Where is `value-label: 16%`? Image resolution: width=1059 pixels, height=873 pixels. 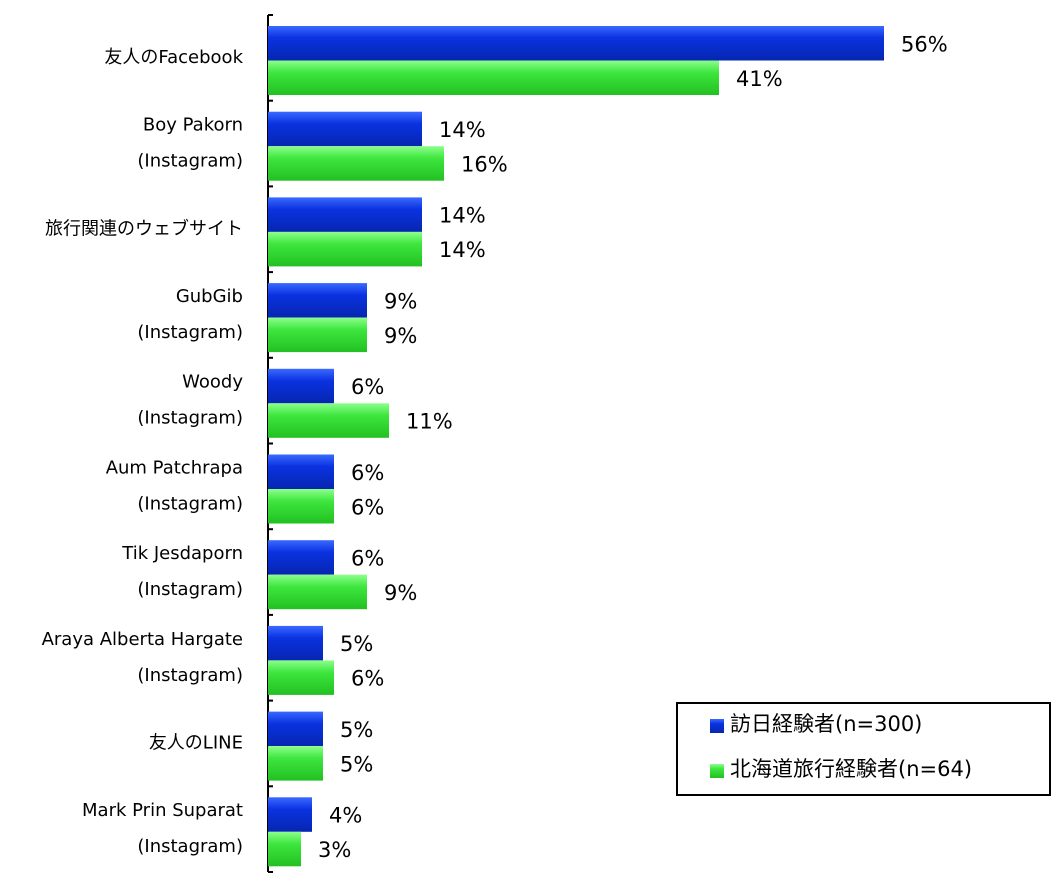 value-label: 16% is located at coordinates (484, 164).